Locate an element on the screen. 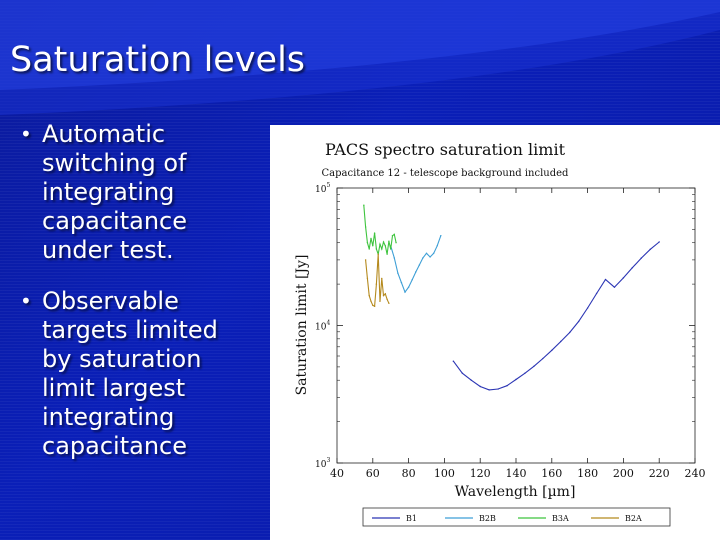 The height and width of the screenshot is (540, 720). legend-label: B3A is located at coordinates (560, 518).